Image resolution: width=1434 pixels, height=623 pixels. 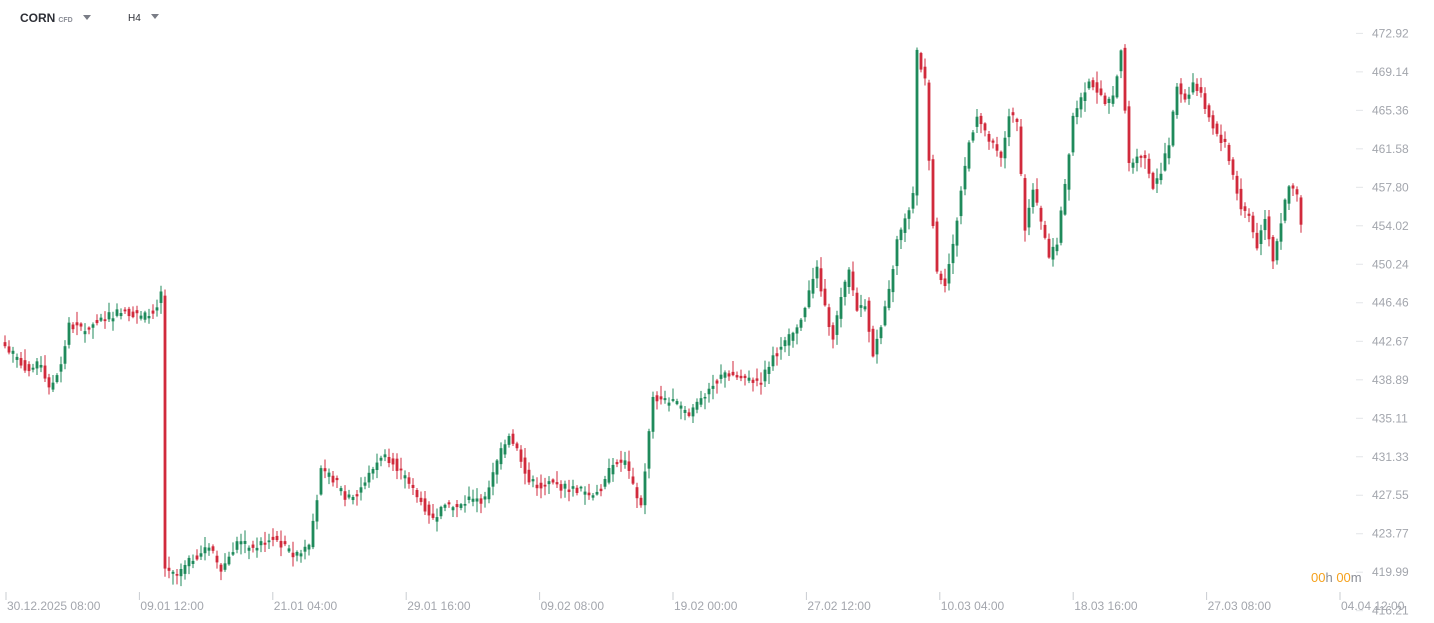 What do you see at coordinates (86, 17) in the screenshot?
I see `chevron-down-icon` at bounding box center [86, 17].